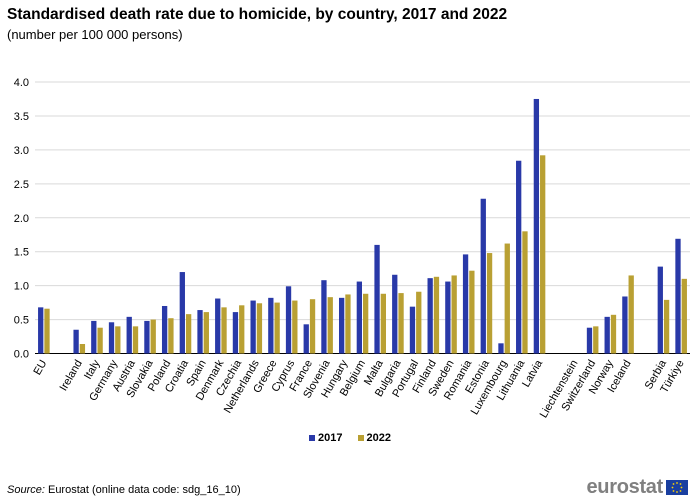 This screenshot has height=503, width=700. What do you see at coordinates (21, 151) in the screenshot?
I see `y-tick-label: 3.0` at bounding box center [21, 151].